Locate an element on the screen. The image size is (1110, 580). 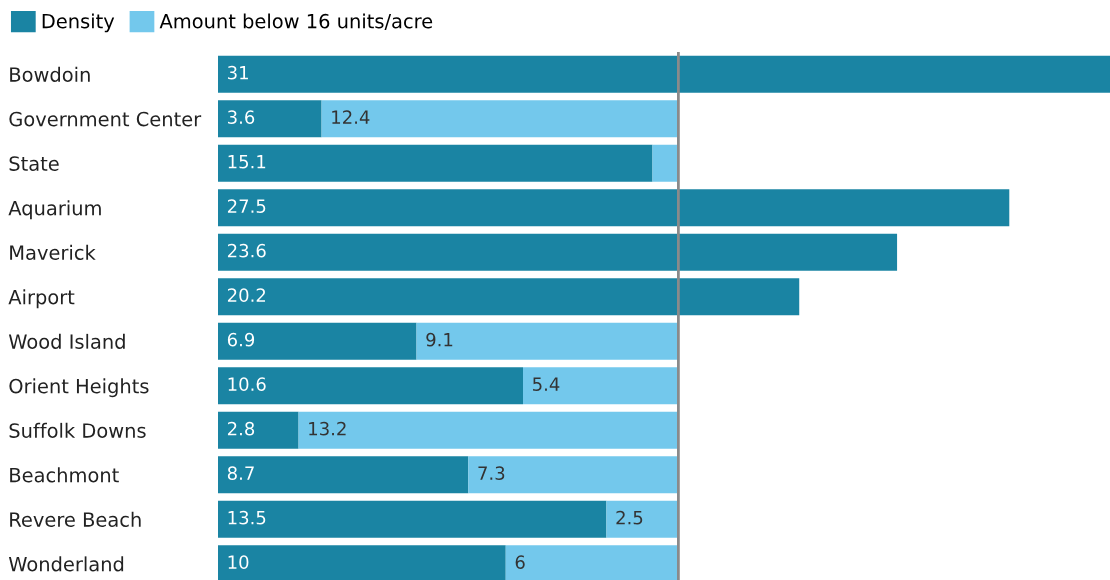
y-tick-label: Wood Island is located at coordinates (66, 341).